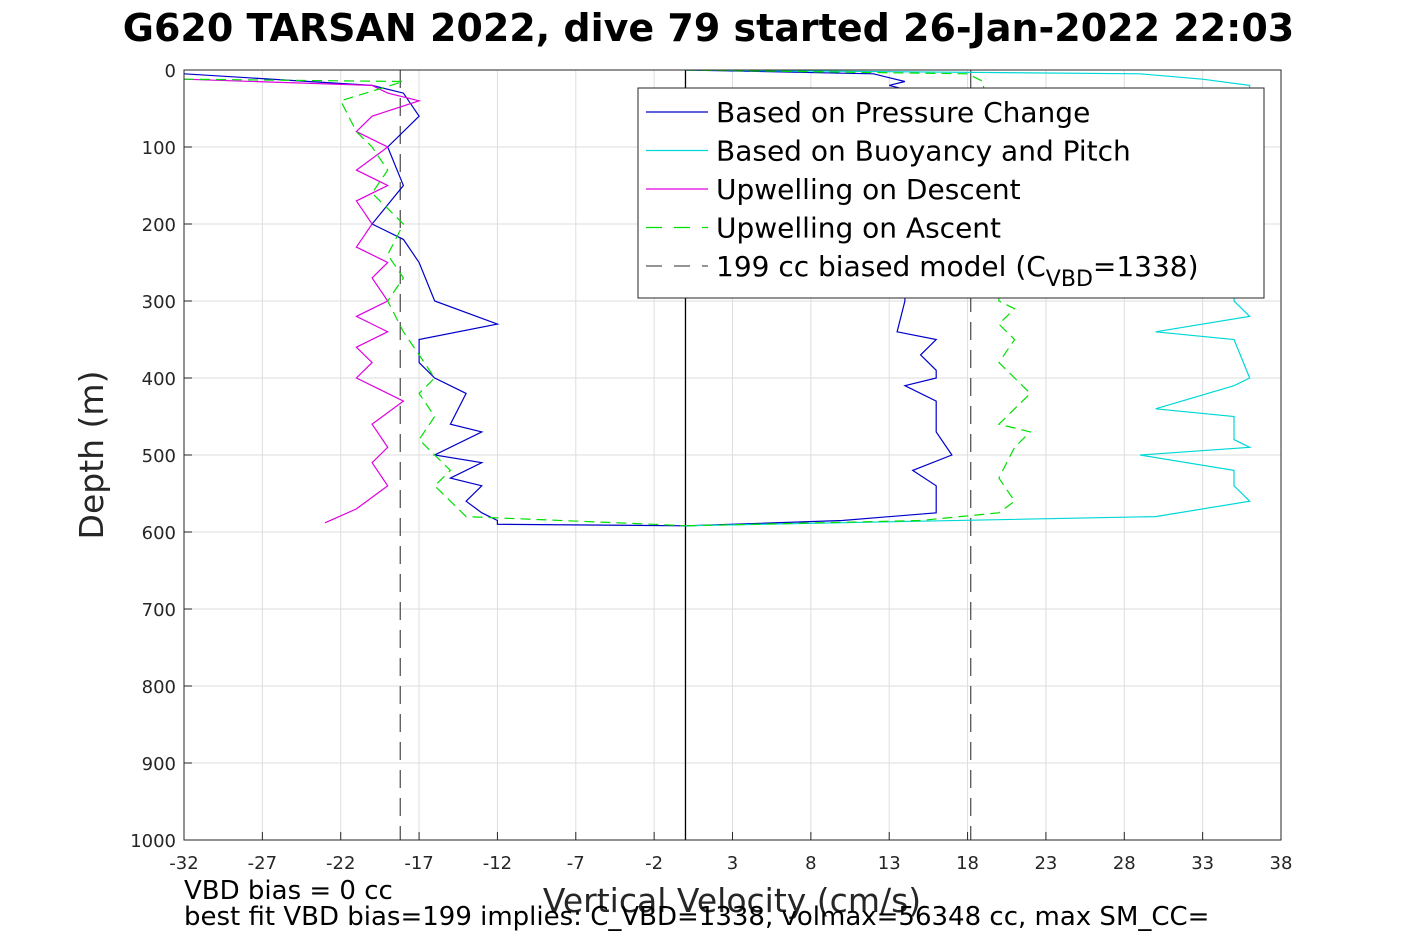 This screenshot has height=945, width=1417. What do you see at coordinates (868, 189) in the screenshot?
I see `legend-label: Upwelling on Descent` at bounding box center [868, 189].